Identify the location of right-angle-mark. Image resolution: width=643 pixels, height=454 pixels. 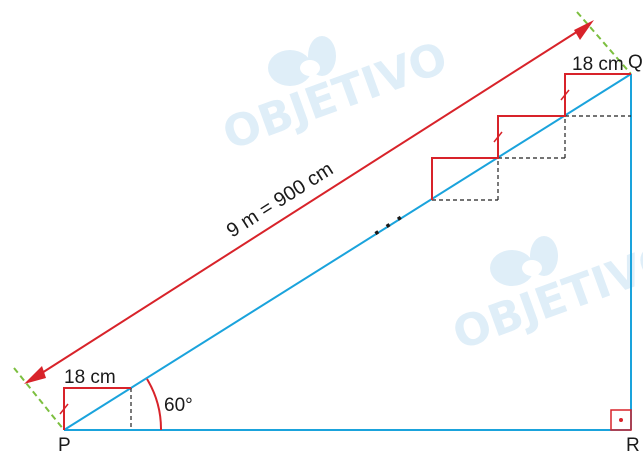
(621, 420).